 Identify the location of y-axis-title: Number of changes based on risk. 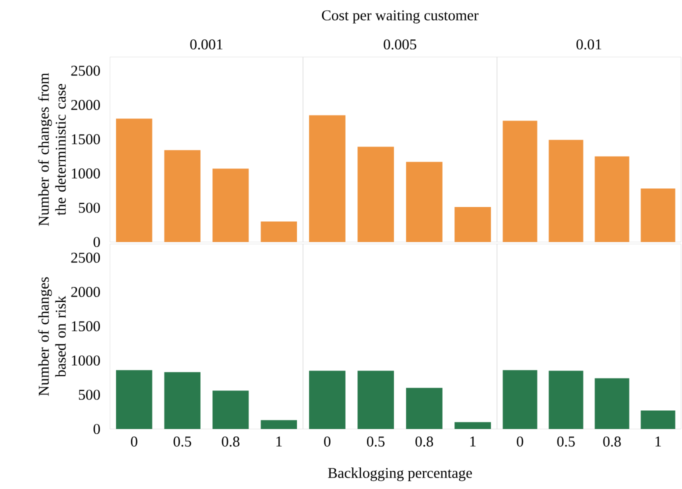
(52, 336).